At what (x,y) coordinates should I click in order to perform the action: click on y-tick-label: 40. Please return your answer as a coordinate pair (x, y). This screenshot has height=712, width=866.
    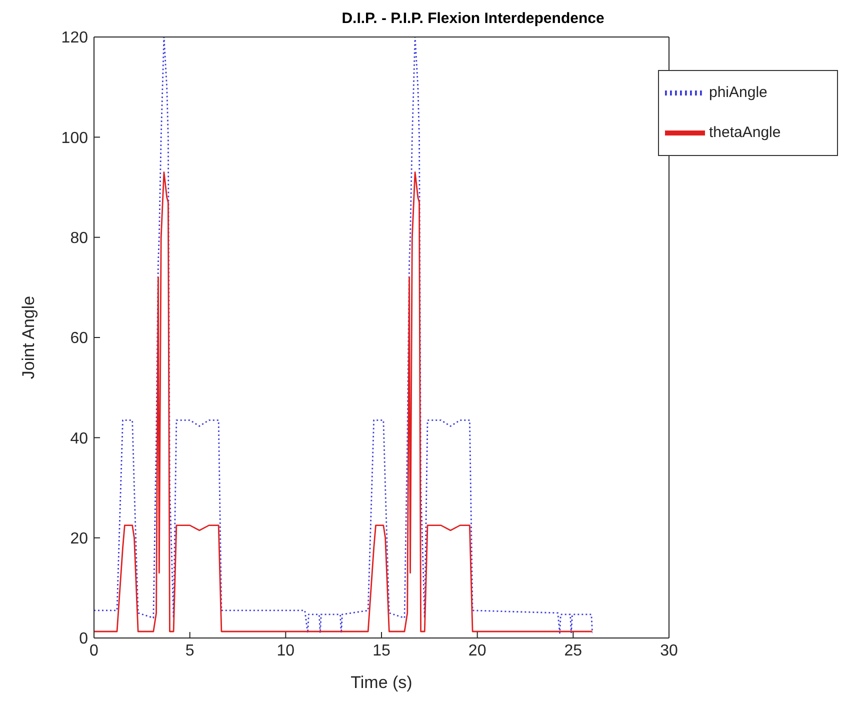
    Looking at the image, I should click on (79, 439).